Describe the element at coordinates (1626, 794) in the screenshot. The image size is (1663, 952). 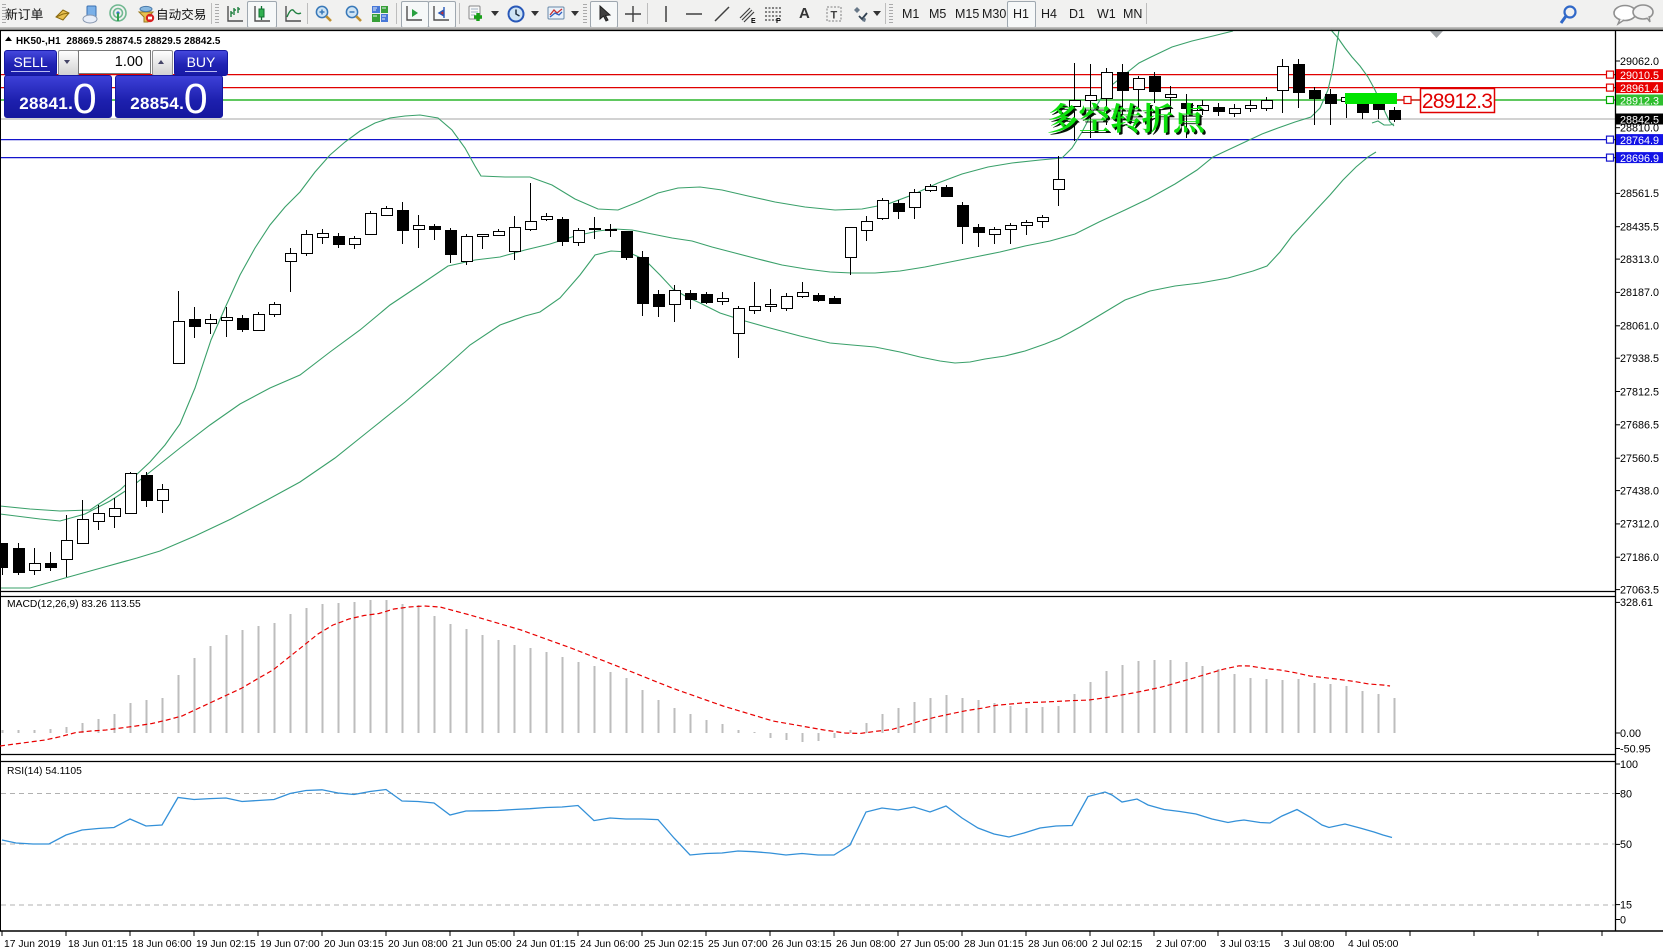
I see `svg-text: 80` at that location.